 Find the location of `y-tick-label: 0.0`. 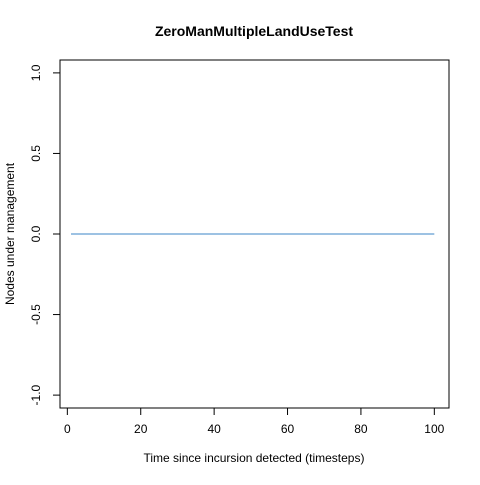

y-tick-label: 0.0 is located at coordinates (36, 233).